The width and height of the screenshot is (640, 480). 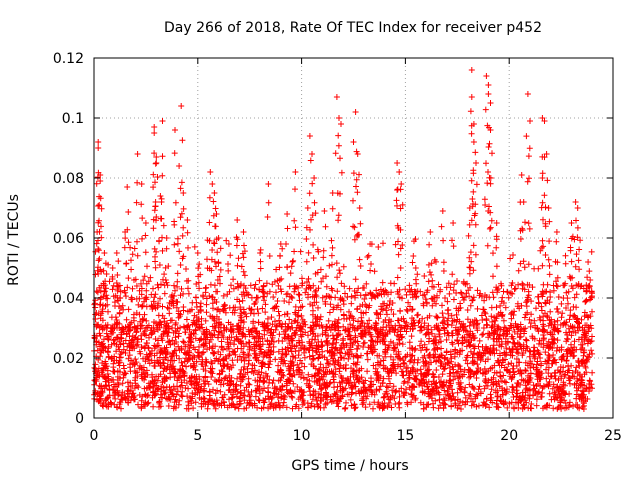 What do you see at coordinates (68, 59) in the screenshot?
I see `y-tick-label: 0.12` at bounding box center [68, 59].